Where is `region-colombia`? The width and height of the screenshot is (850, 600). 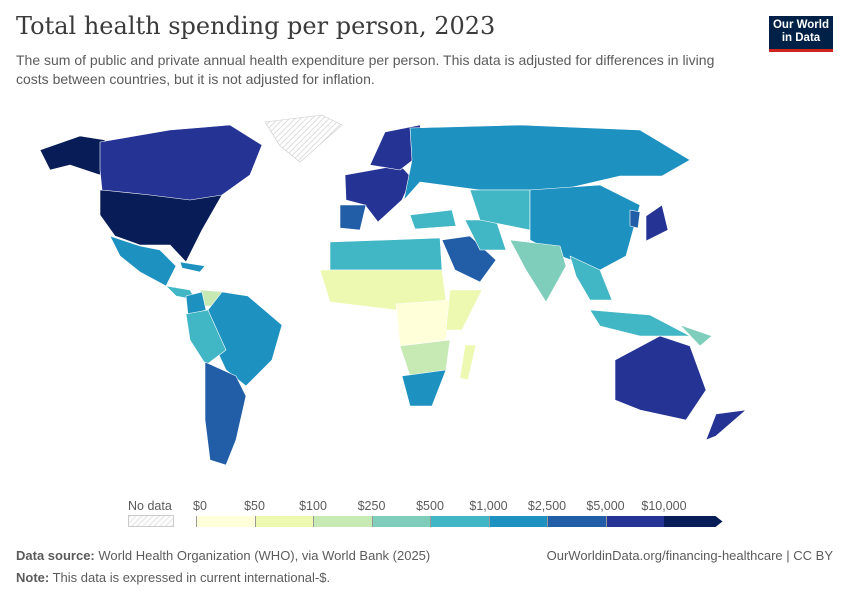
region-colombia is located at coordinates (196, 303).